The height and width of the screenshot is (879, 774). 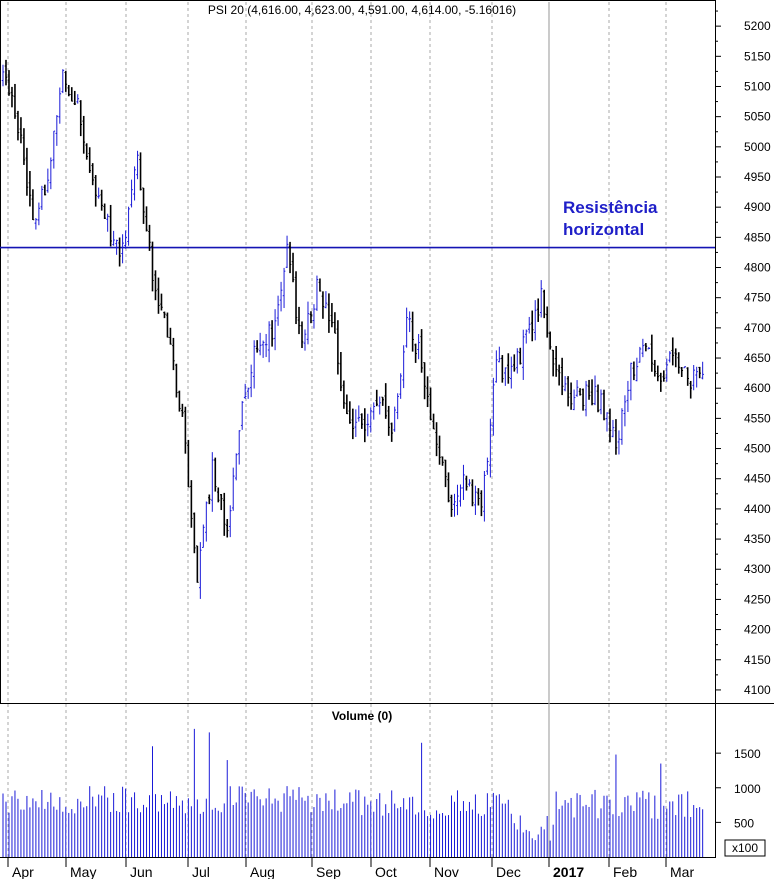 I want to click on y-tick-label: 4300, so click(x=757, y=569).